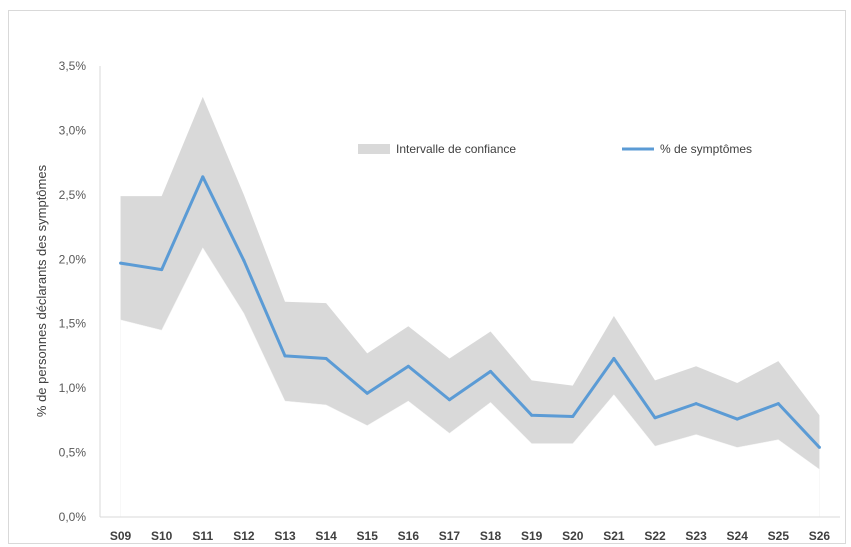 This screenshot has width=851, height=547. Describe the element at coordinates (73, 130) in the screenshot. I see `y-tick-label: 3,0%` at that location.